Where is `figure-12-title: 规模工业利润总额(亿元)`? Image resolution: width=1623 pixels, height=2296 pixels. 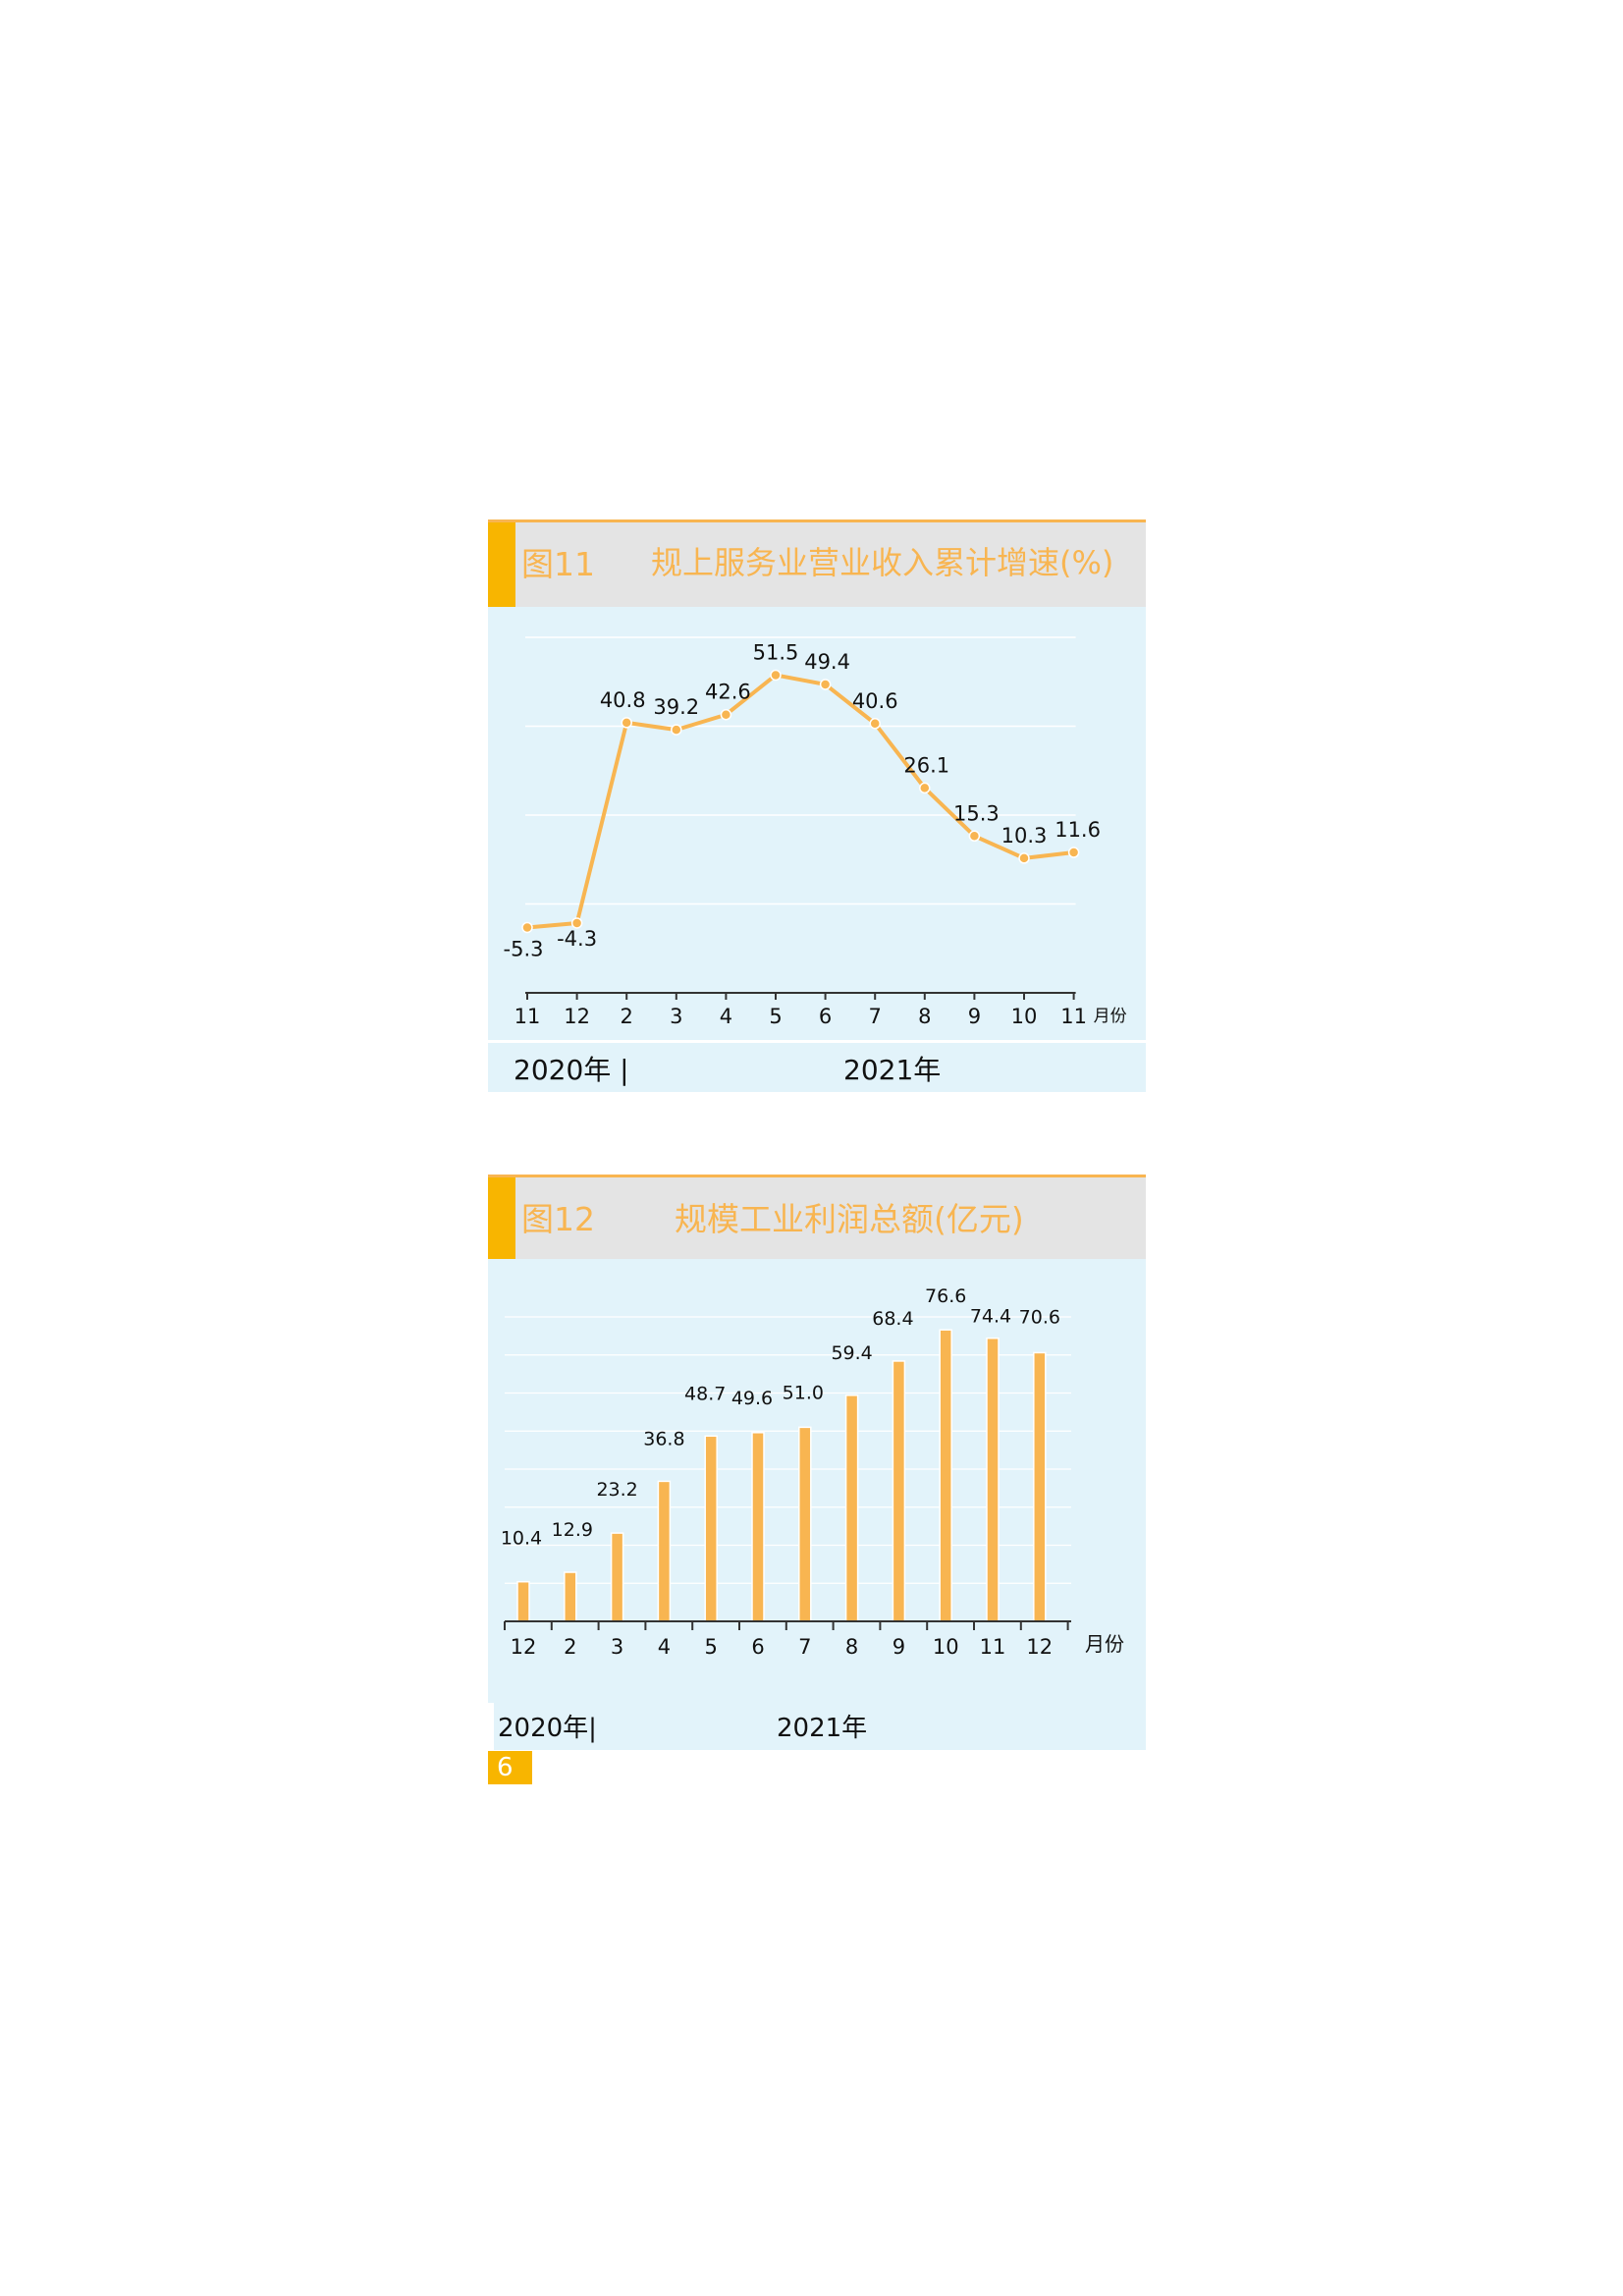 figure-12-title: 规模工业利润总额(亿元) is located at coordinates (849, 1219).